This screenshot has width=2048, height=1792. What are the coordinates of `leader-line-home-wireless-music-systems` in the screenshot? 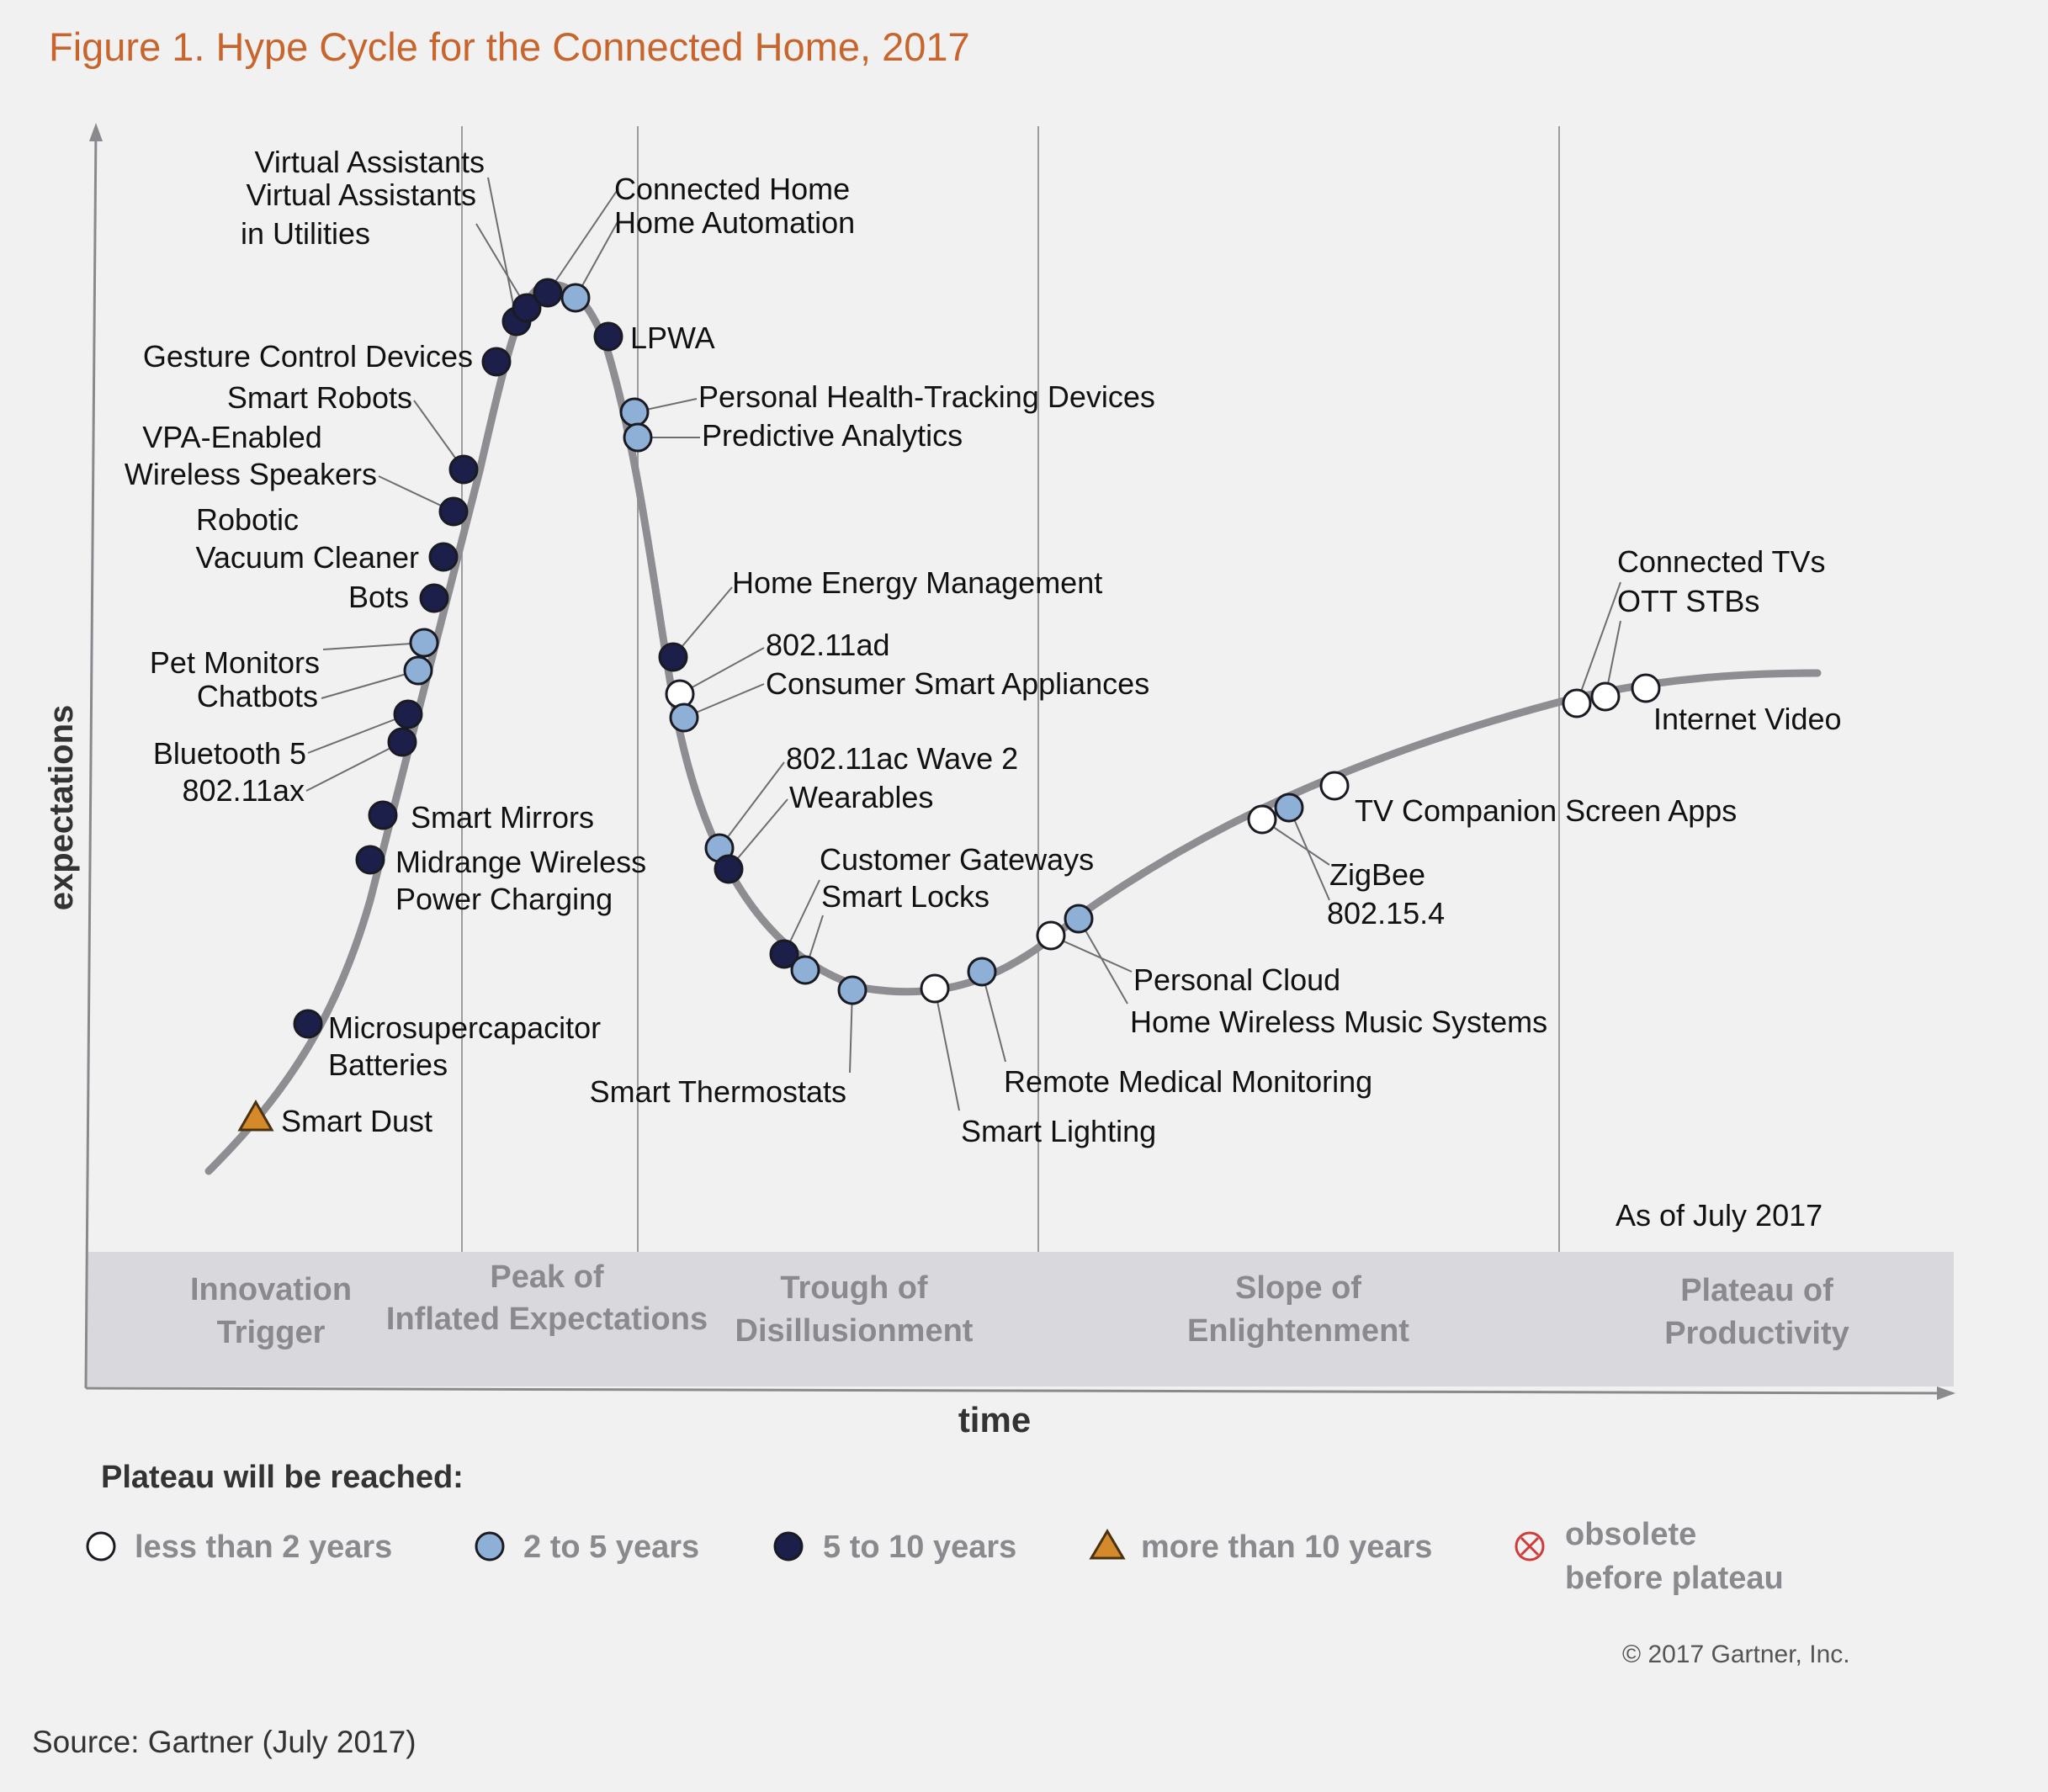 It's located at (1103, 961).